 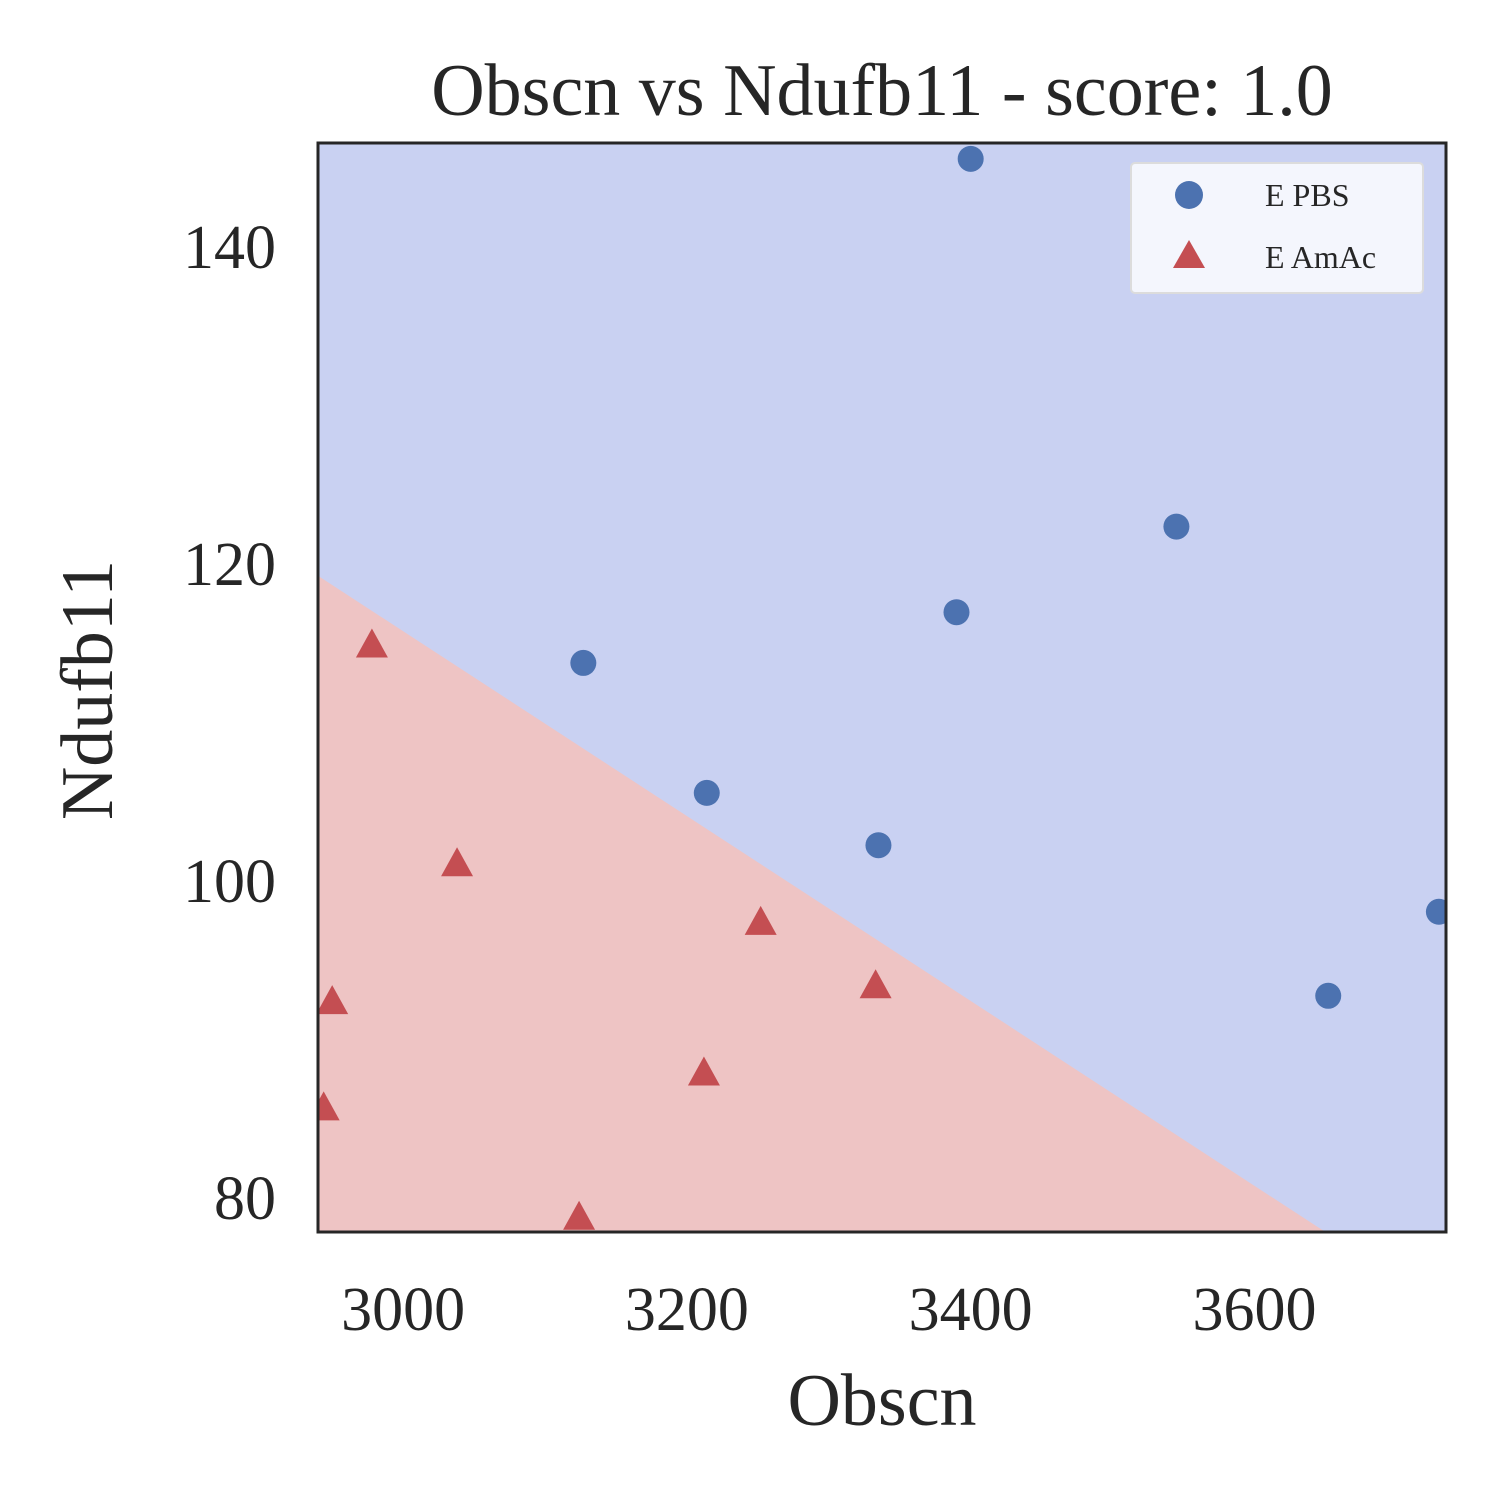 What do you see at coordinates (1254, 1310) in the screenshot?
I see `x-tick-label: 3600` at bounding box center [1254, 1310].